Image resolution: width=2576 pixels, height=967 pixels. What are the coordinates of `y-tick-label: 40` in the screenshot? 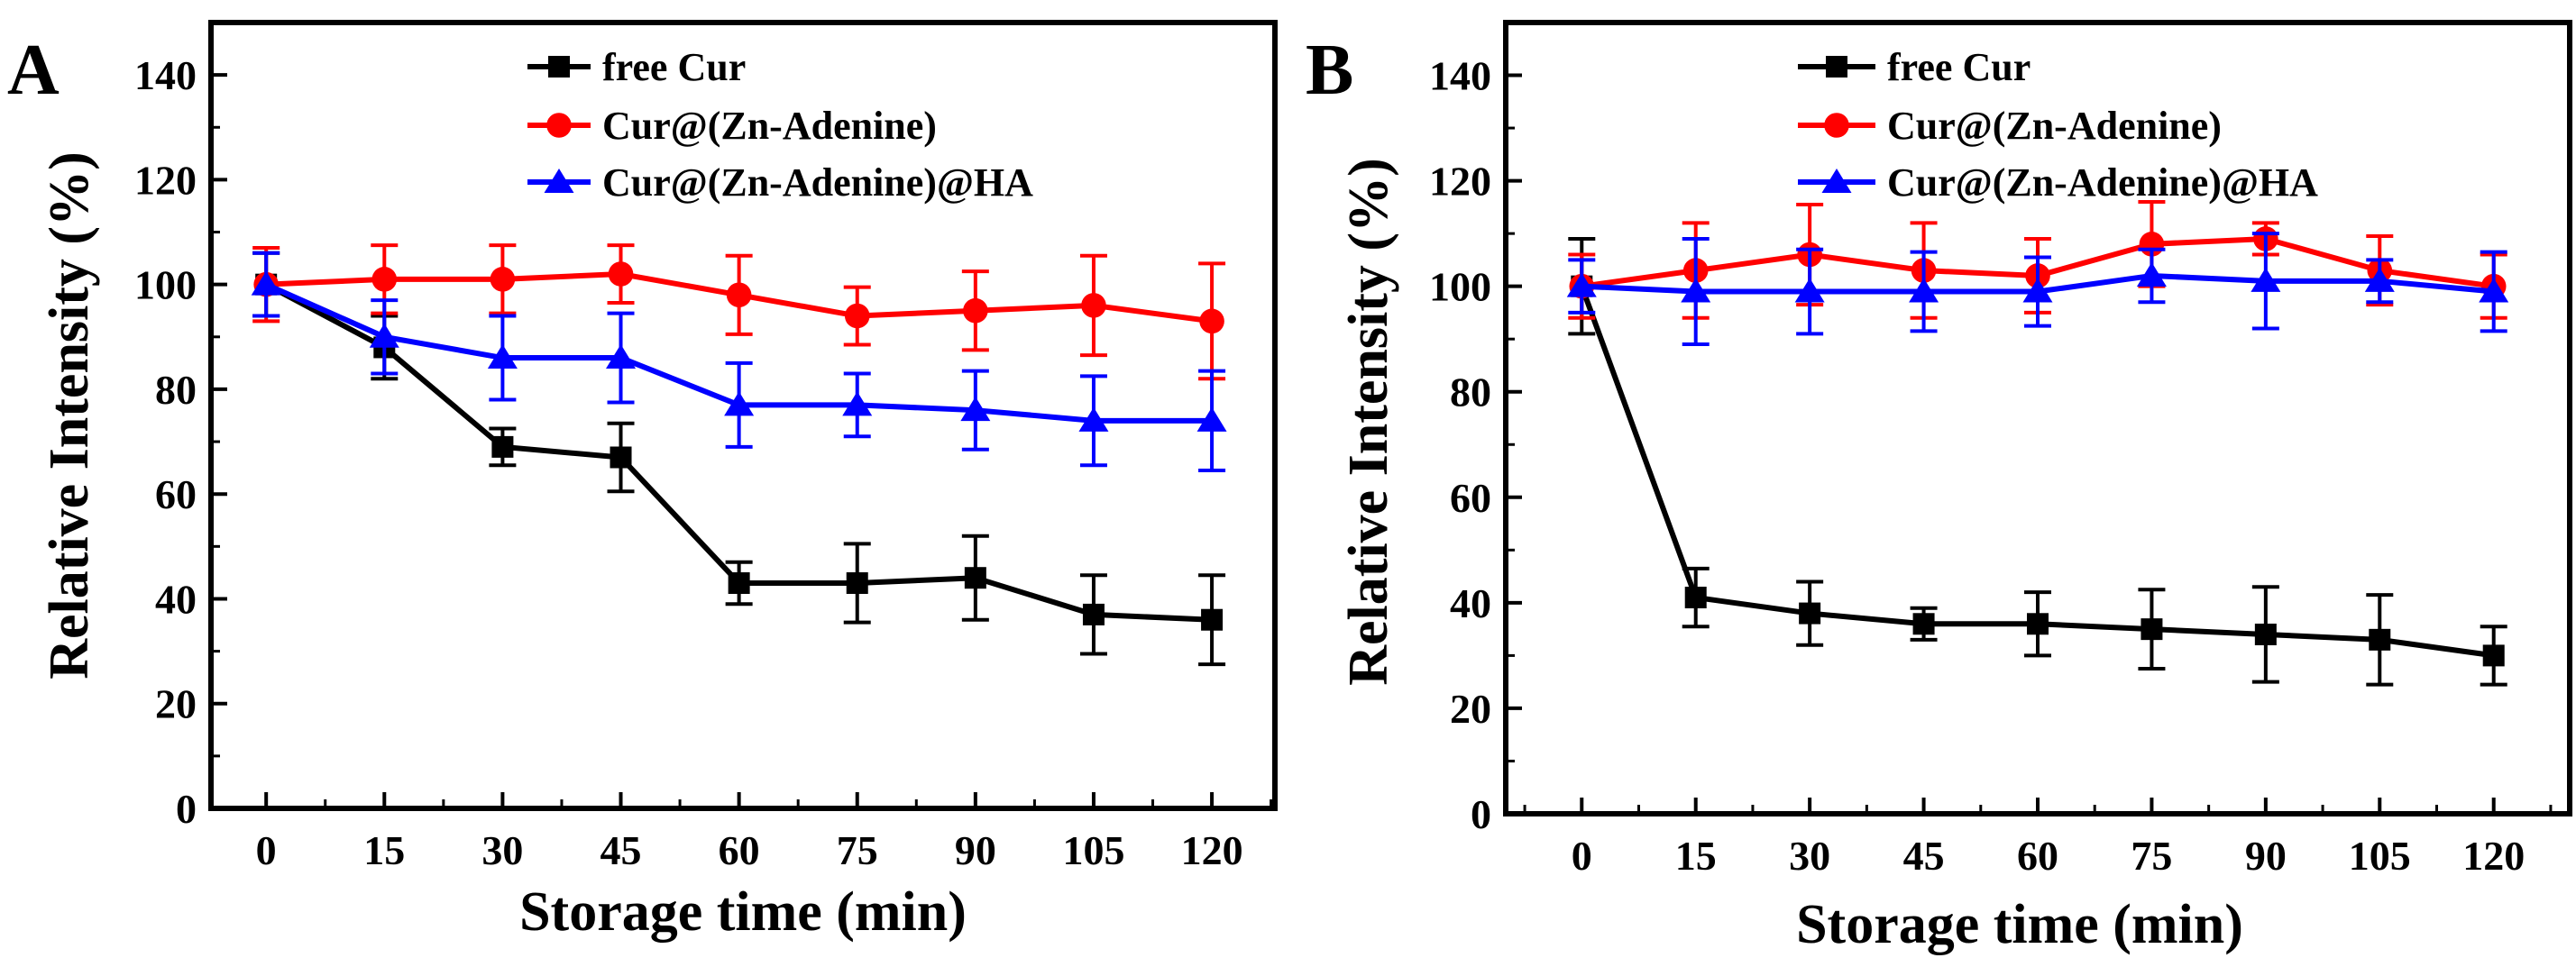 It's located at (1470, 603).